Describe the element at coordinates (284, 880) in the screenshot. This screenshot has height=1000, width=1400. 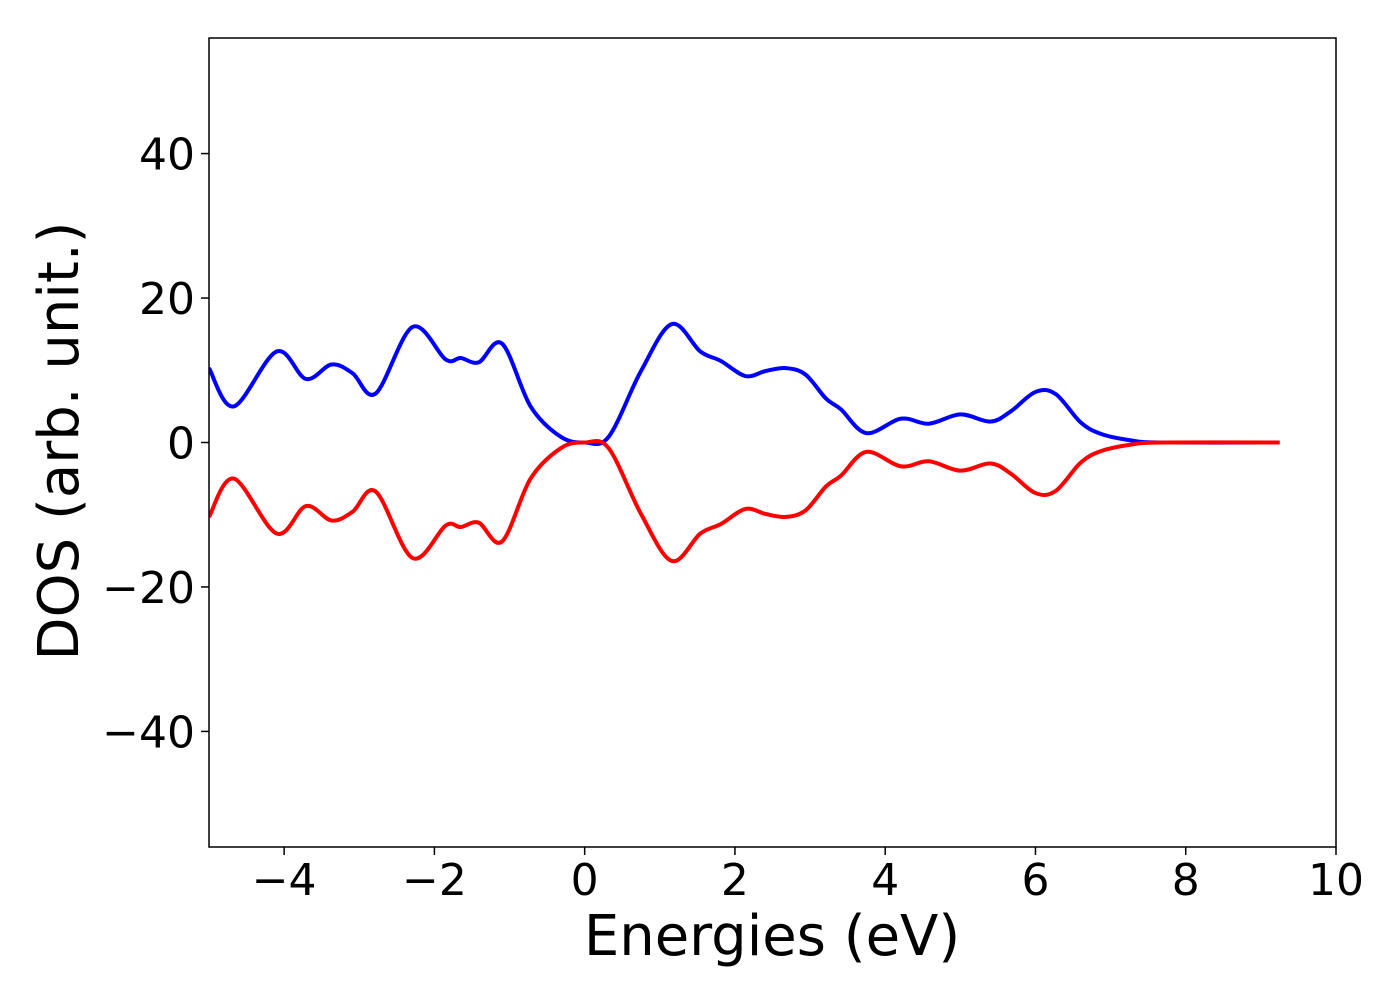
I see `x-tick-label: −4` at that location.